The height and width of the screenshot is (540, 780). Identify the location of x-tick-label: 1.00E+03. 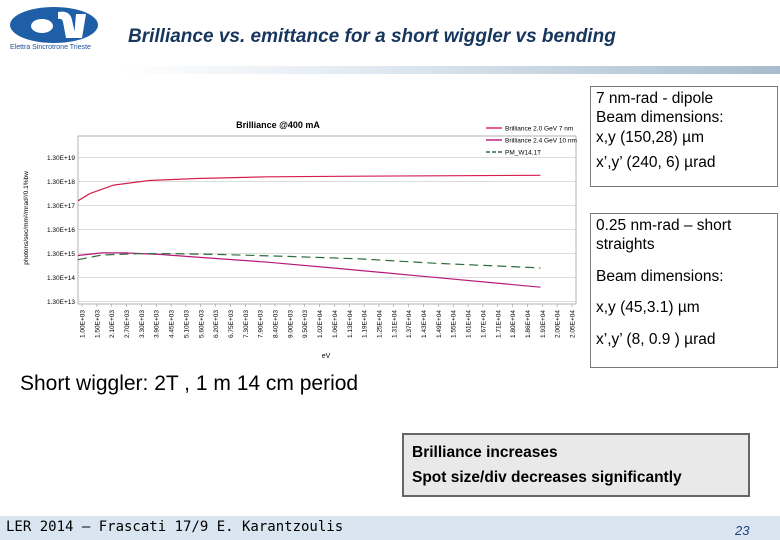
(83, 324).